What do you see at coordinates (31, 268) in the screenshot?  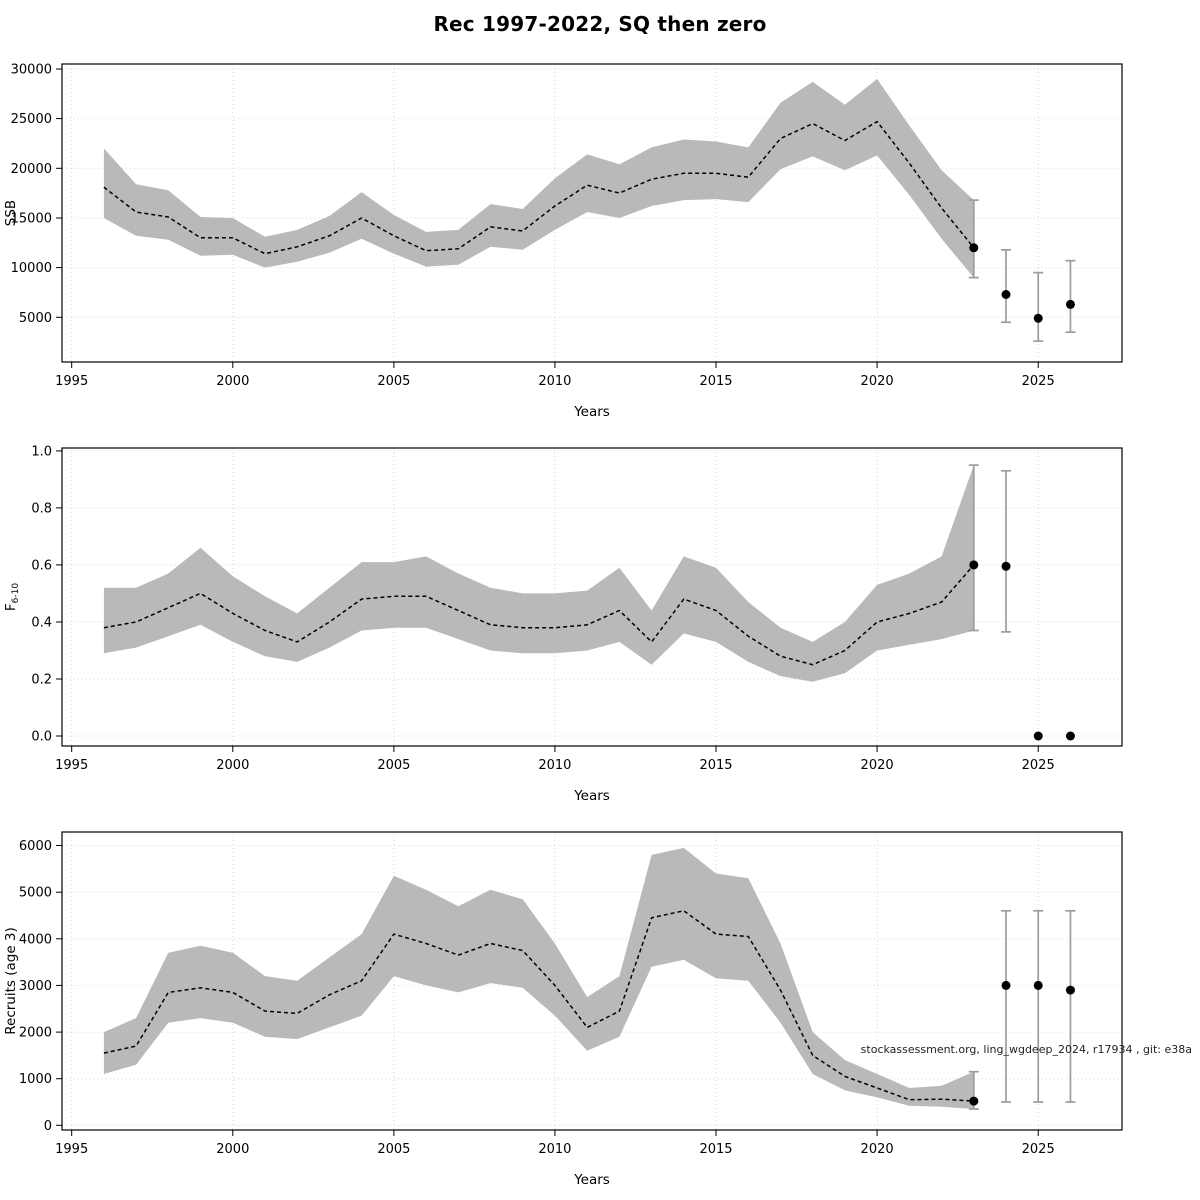 I see `y-tick-label: 10000` at bounding box center [31, 268].